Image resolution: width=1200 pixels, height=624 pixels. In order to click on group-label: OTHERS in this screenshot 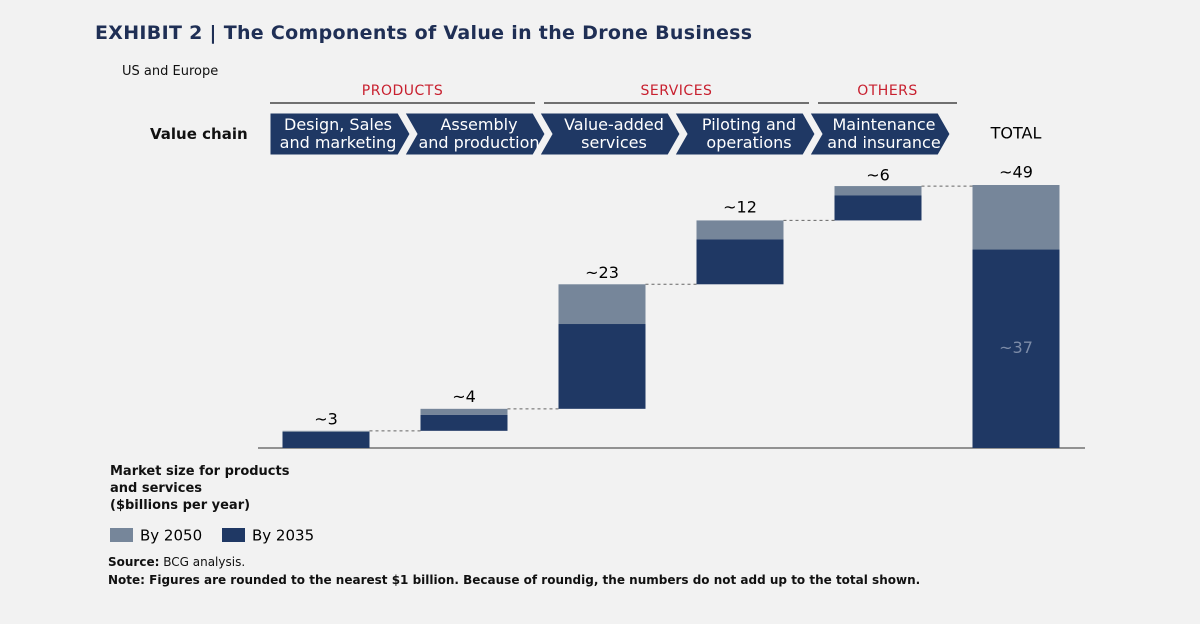, I will do `click(887, 91)`.